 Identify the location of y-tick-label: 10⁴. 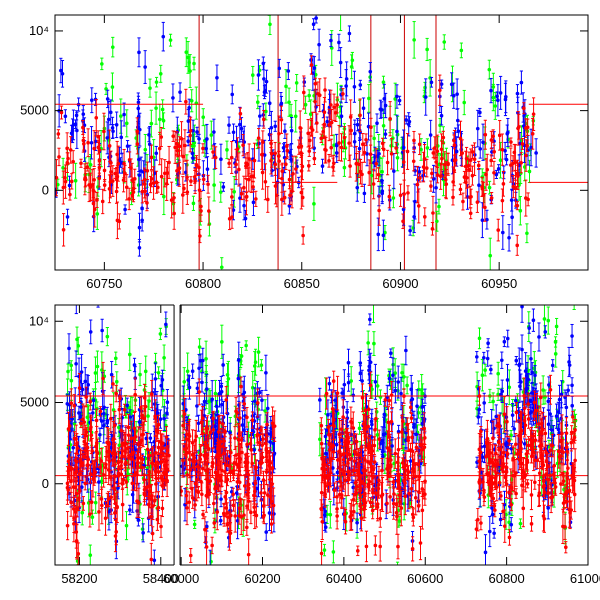
(39, 30).